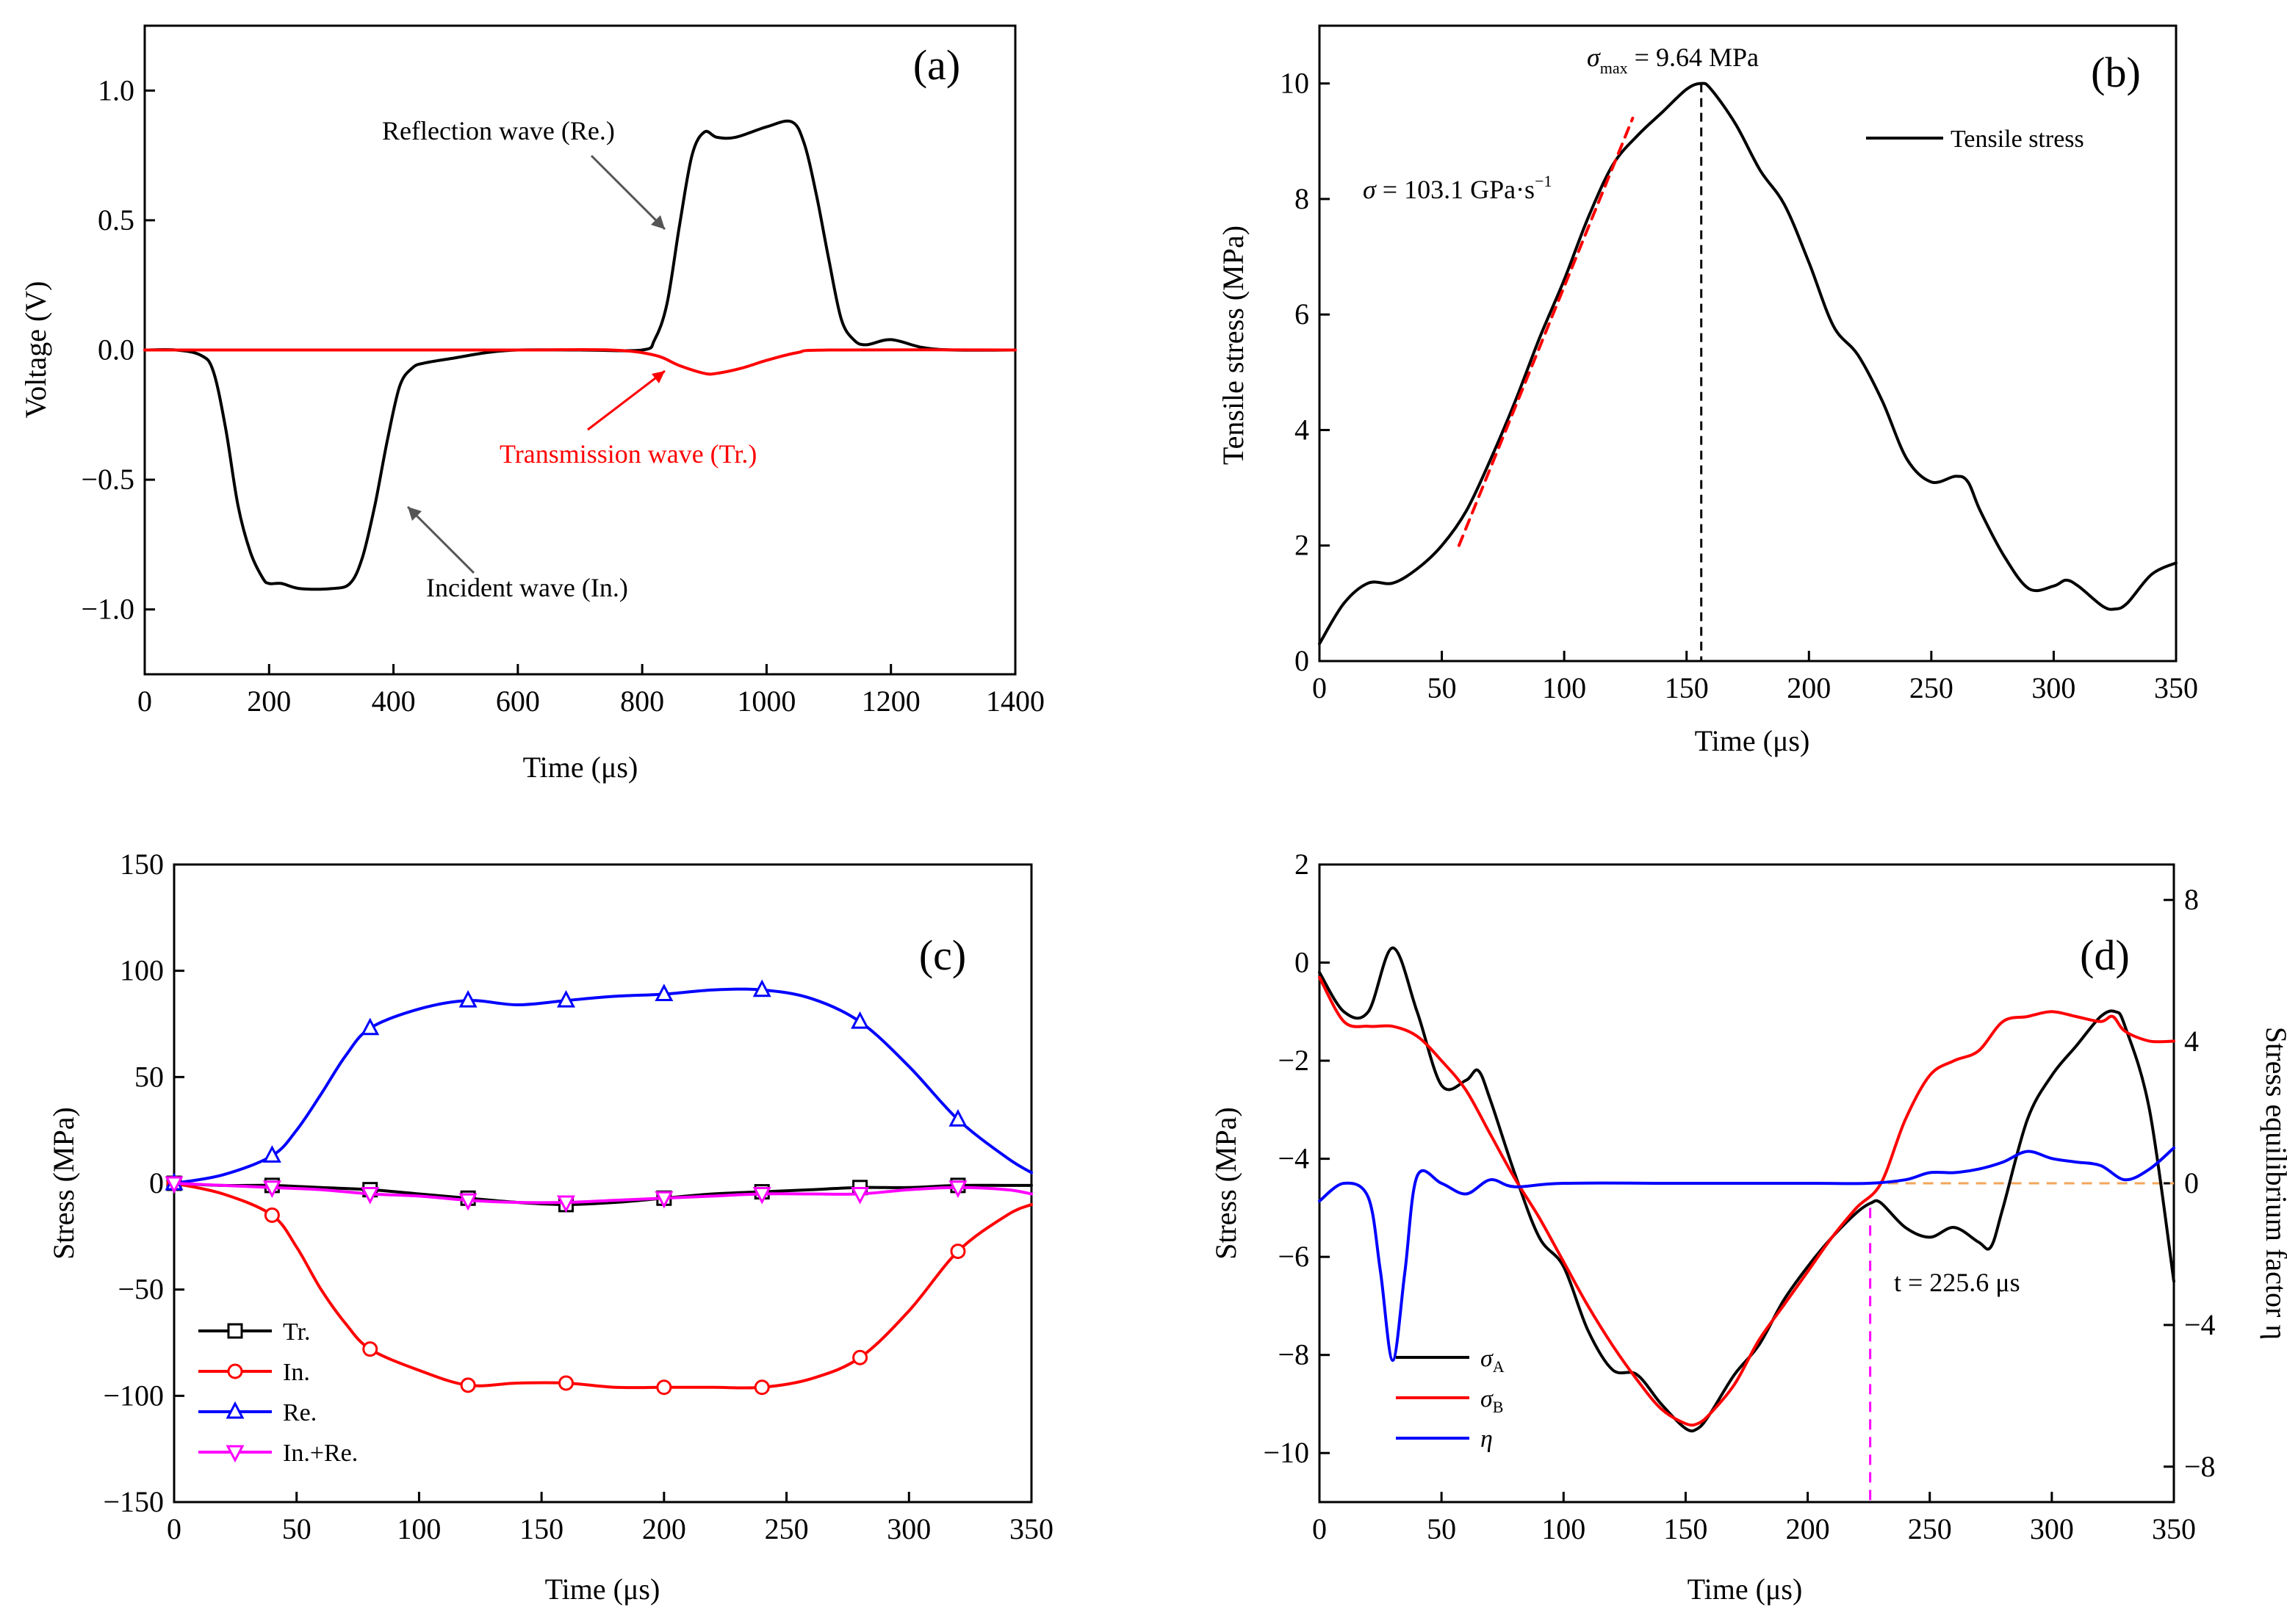  I want to click on arrow-transmission-wave, so click(626, 400).